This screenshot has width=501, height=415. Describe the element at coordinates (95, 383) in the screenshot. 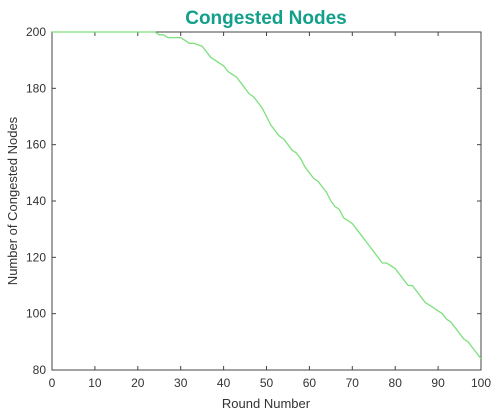

I see `x-tick-label: 10` at that location.